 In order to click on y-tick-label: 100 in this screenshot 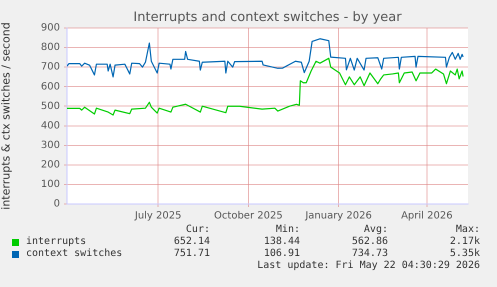, I will do `click(50, 184)`.